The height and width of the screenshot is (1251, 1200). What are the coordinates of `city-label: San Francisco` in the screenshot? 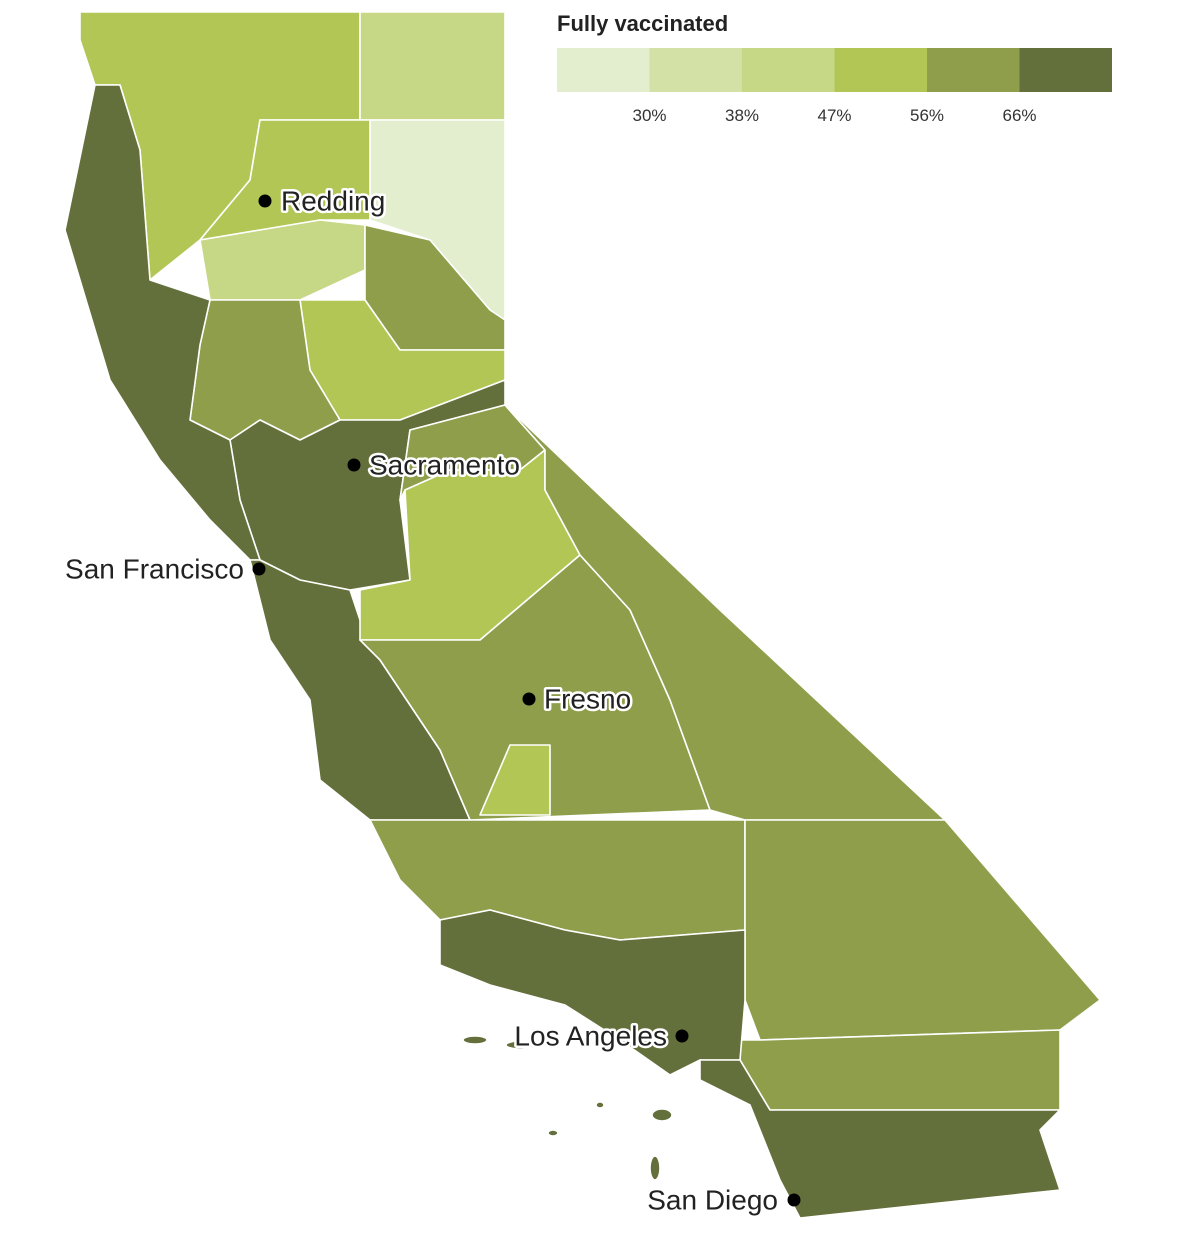 It's located at (154, 568).